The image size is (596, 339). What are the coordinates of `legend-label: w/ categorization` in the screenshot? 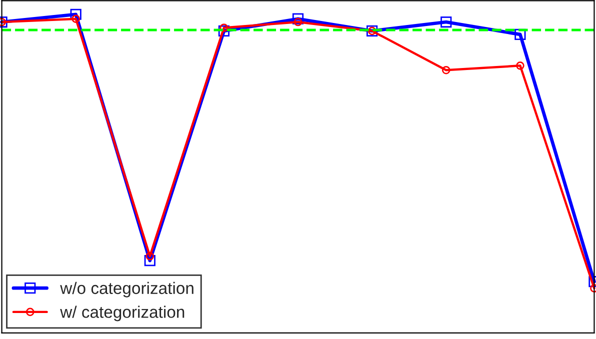 It's located at (122, 314).